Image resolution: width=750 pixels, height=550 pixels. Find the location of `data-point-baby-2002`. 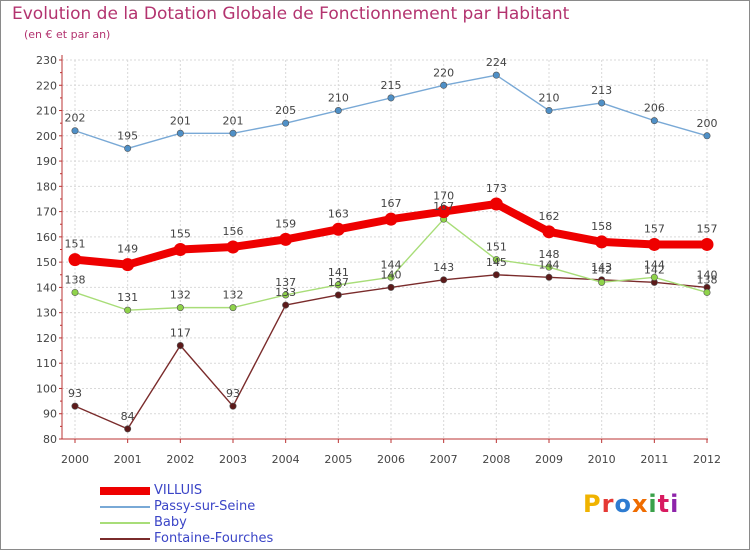

data-point-baby-2002 is located at coordinates (180, 308).